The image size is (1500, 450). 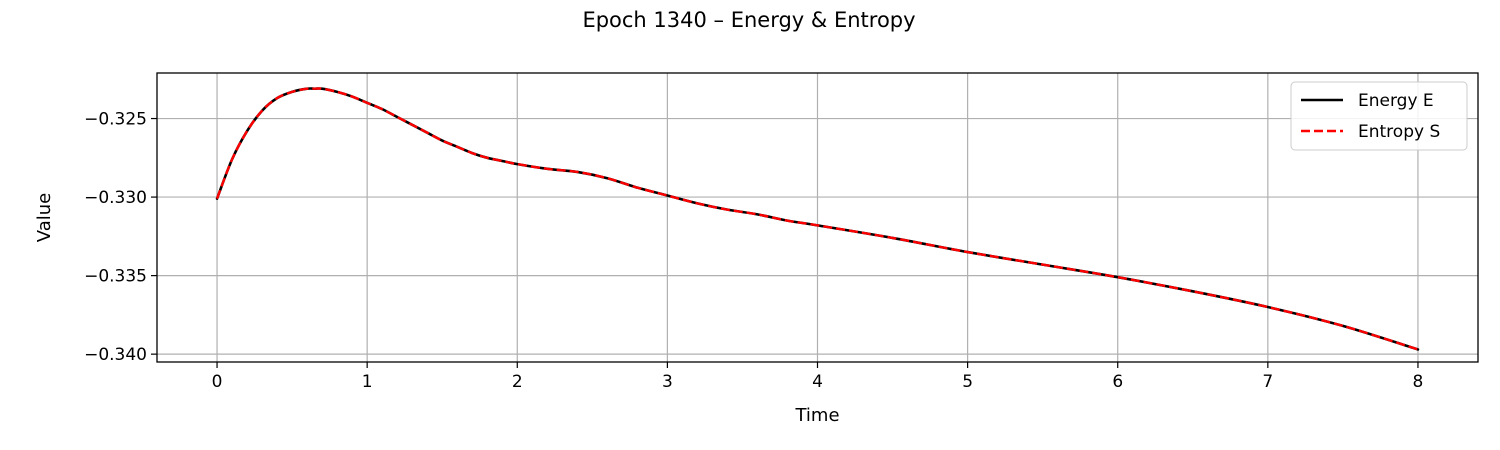 I want to click on y-tick-label: −0.325, so click(x=115, y=120).